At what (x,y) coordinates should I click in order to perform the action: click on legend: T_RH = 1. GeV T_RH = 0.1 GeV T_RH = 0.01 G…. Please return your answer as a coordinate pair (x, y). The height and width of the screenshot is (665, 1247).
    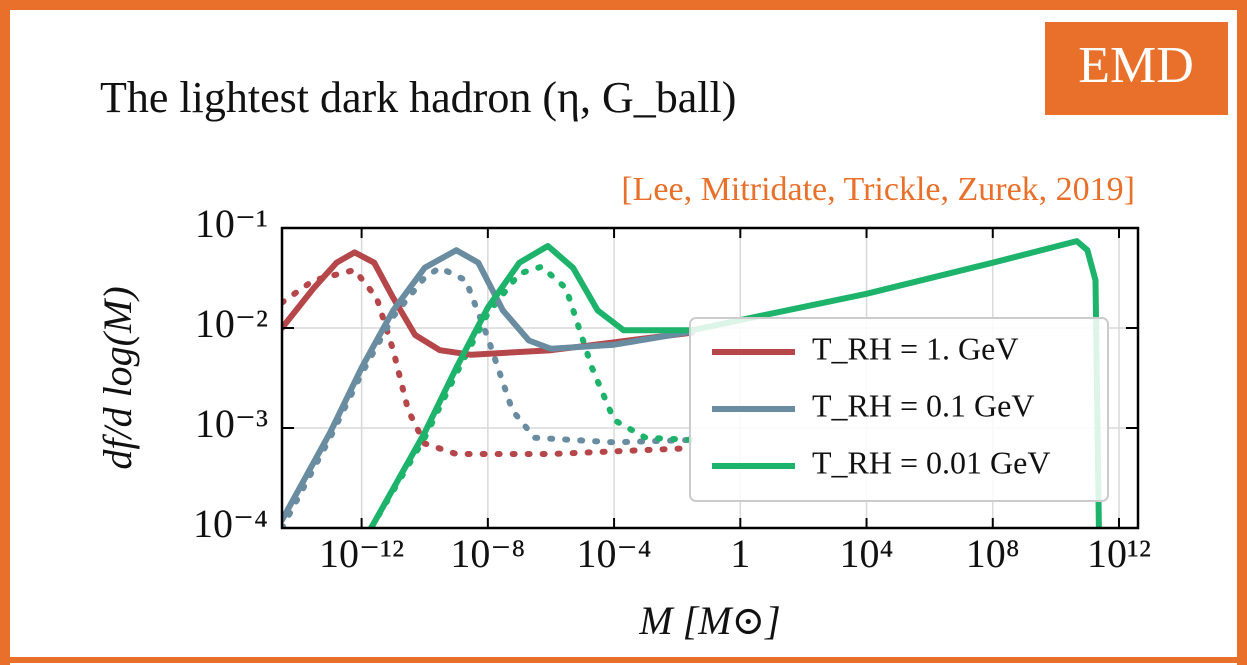
    Looking at the image, I should click on (899, 409).